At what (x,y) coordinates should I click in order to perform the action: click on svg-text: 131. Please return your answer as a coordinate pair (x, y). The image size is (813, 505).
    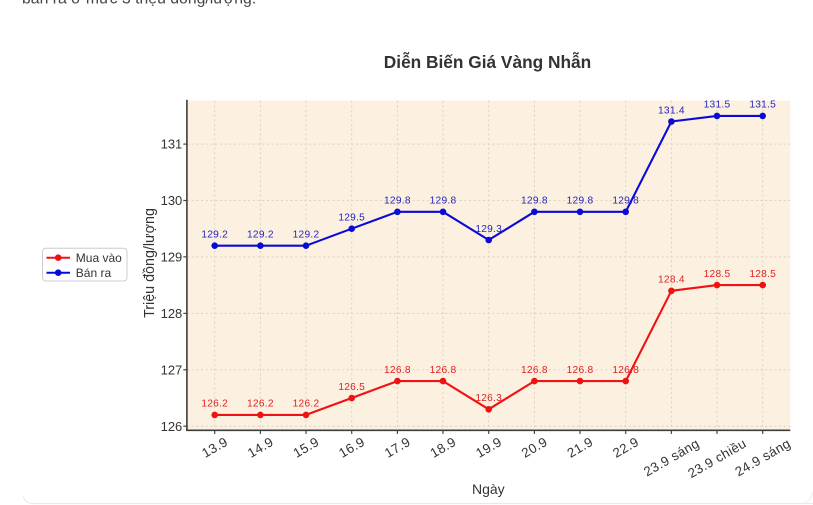
    Looking at the image, I should click on (172, 144).